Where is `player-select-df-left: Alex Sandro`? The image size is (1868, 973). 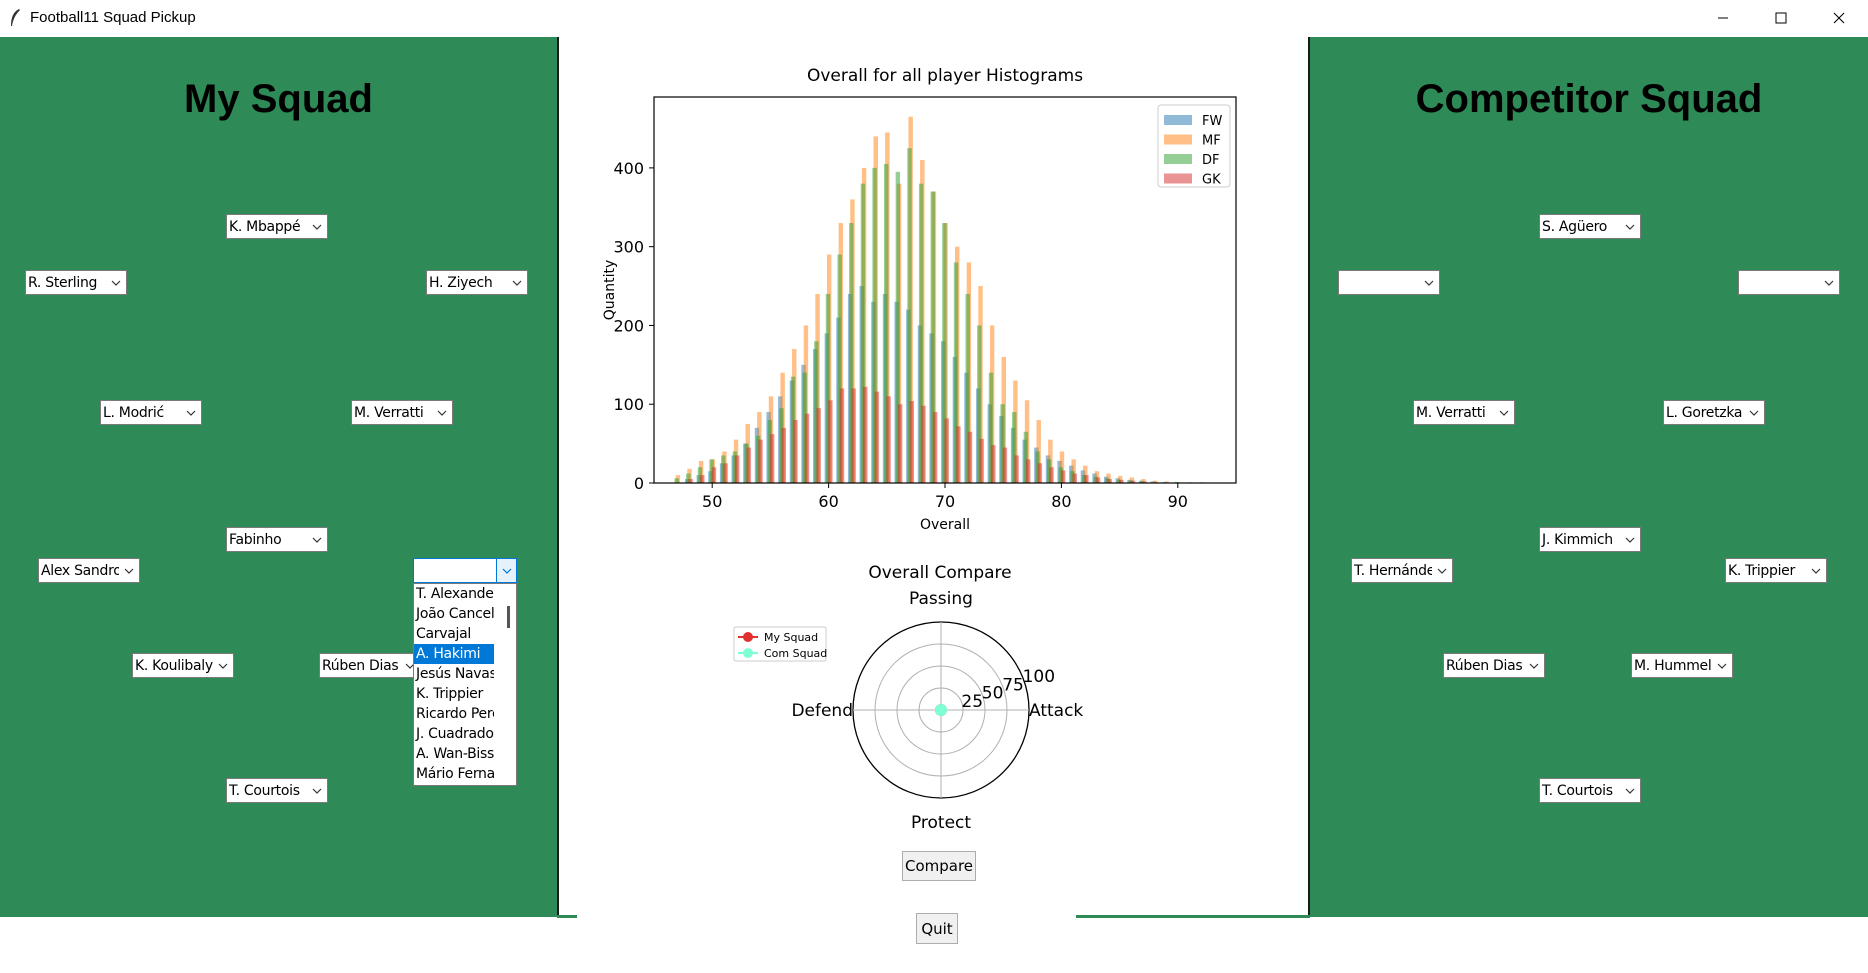 player-select-df-left: Alex Sandro is located at coordinates (89, 570).